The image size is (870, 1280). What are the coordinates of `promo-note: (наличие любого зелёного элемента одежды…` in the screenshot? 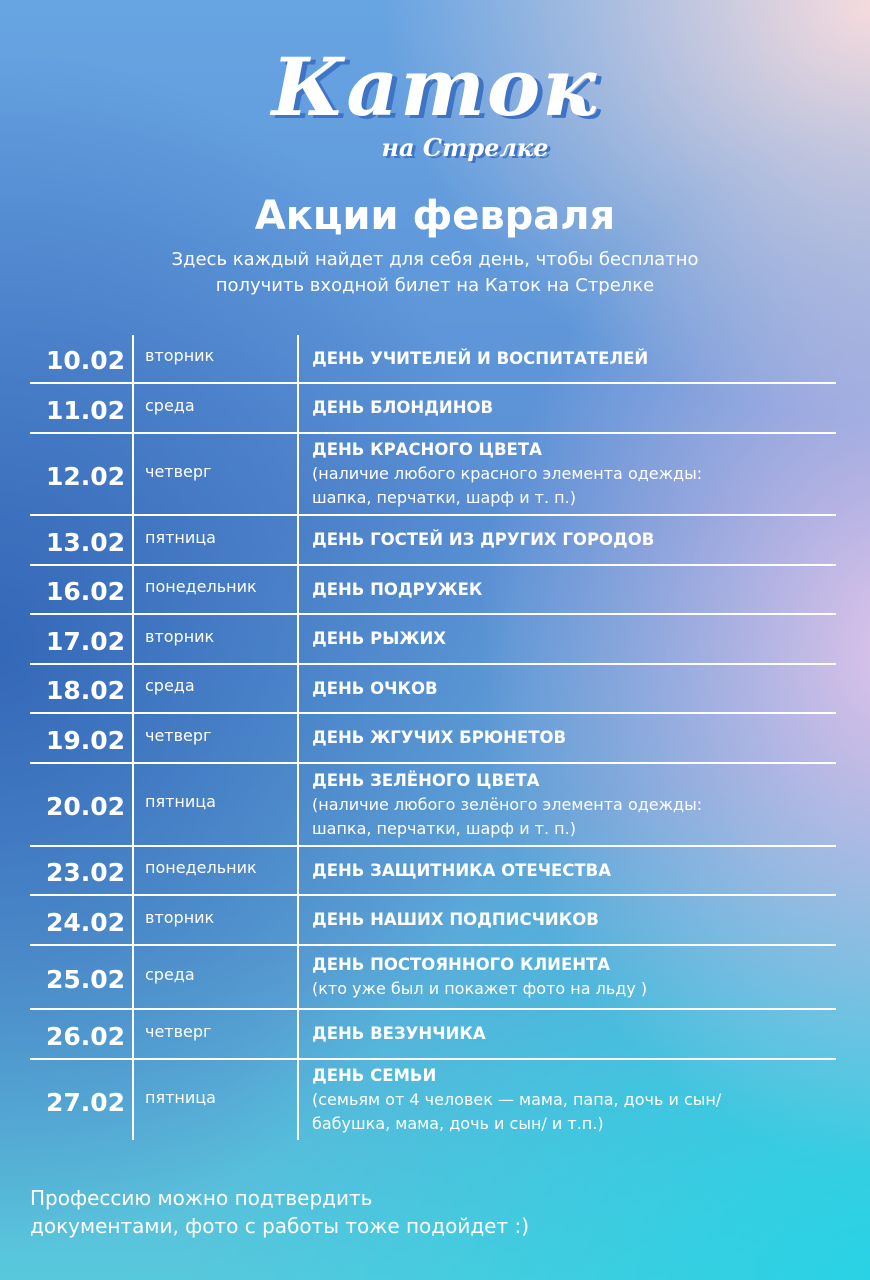 It's located at (507, 804).